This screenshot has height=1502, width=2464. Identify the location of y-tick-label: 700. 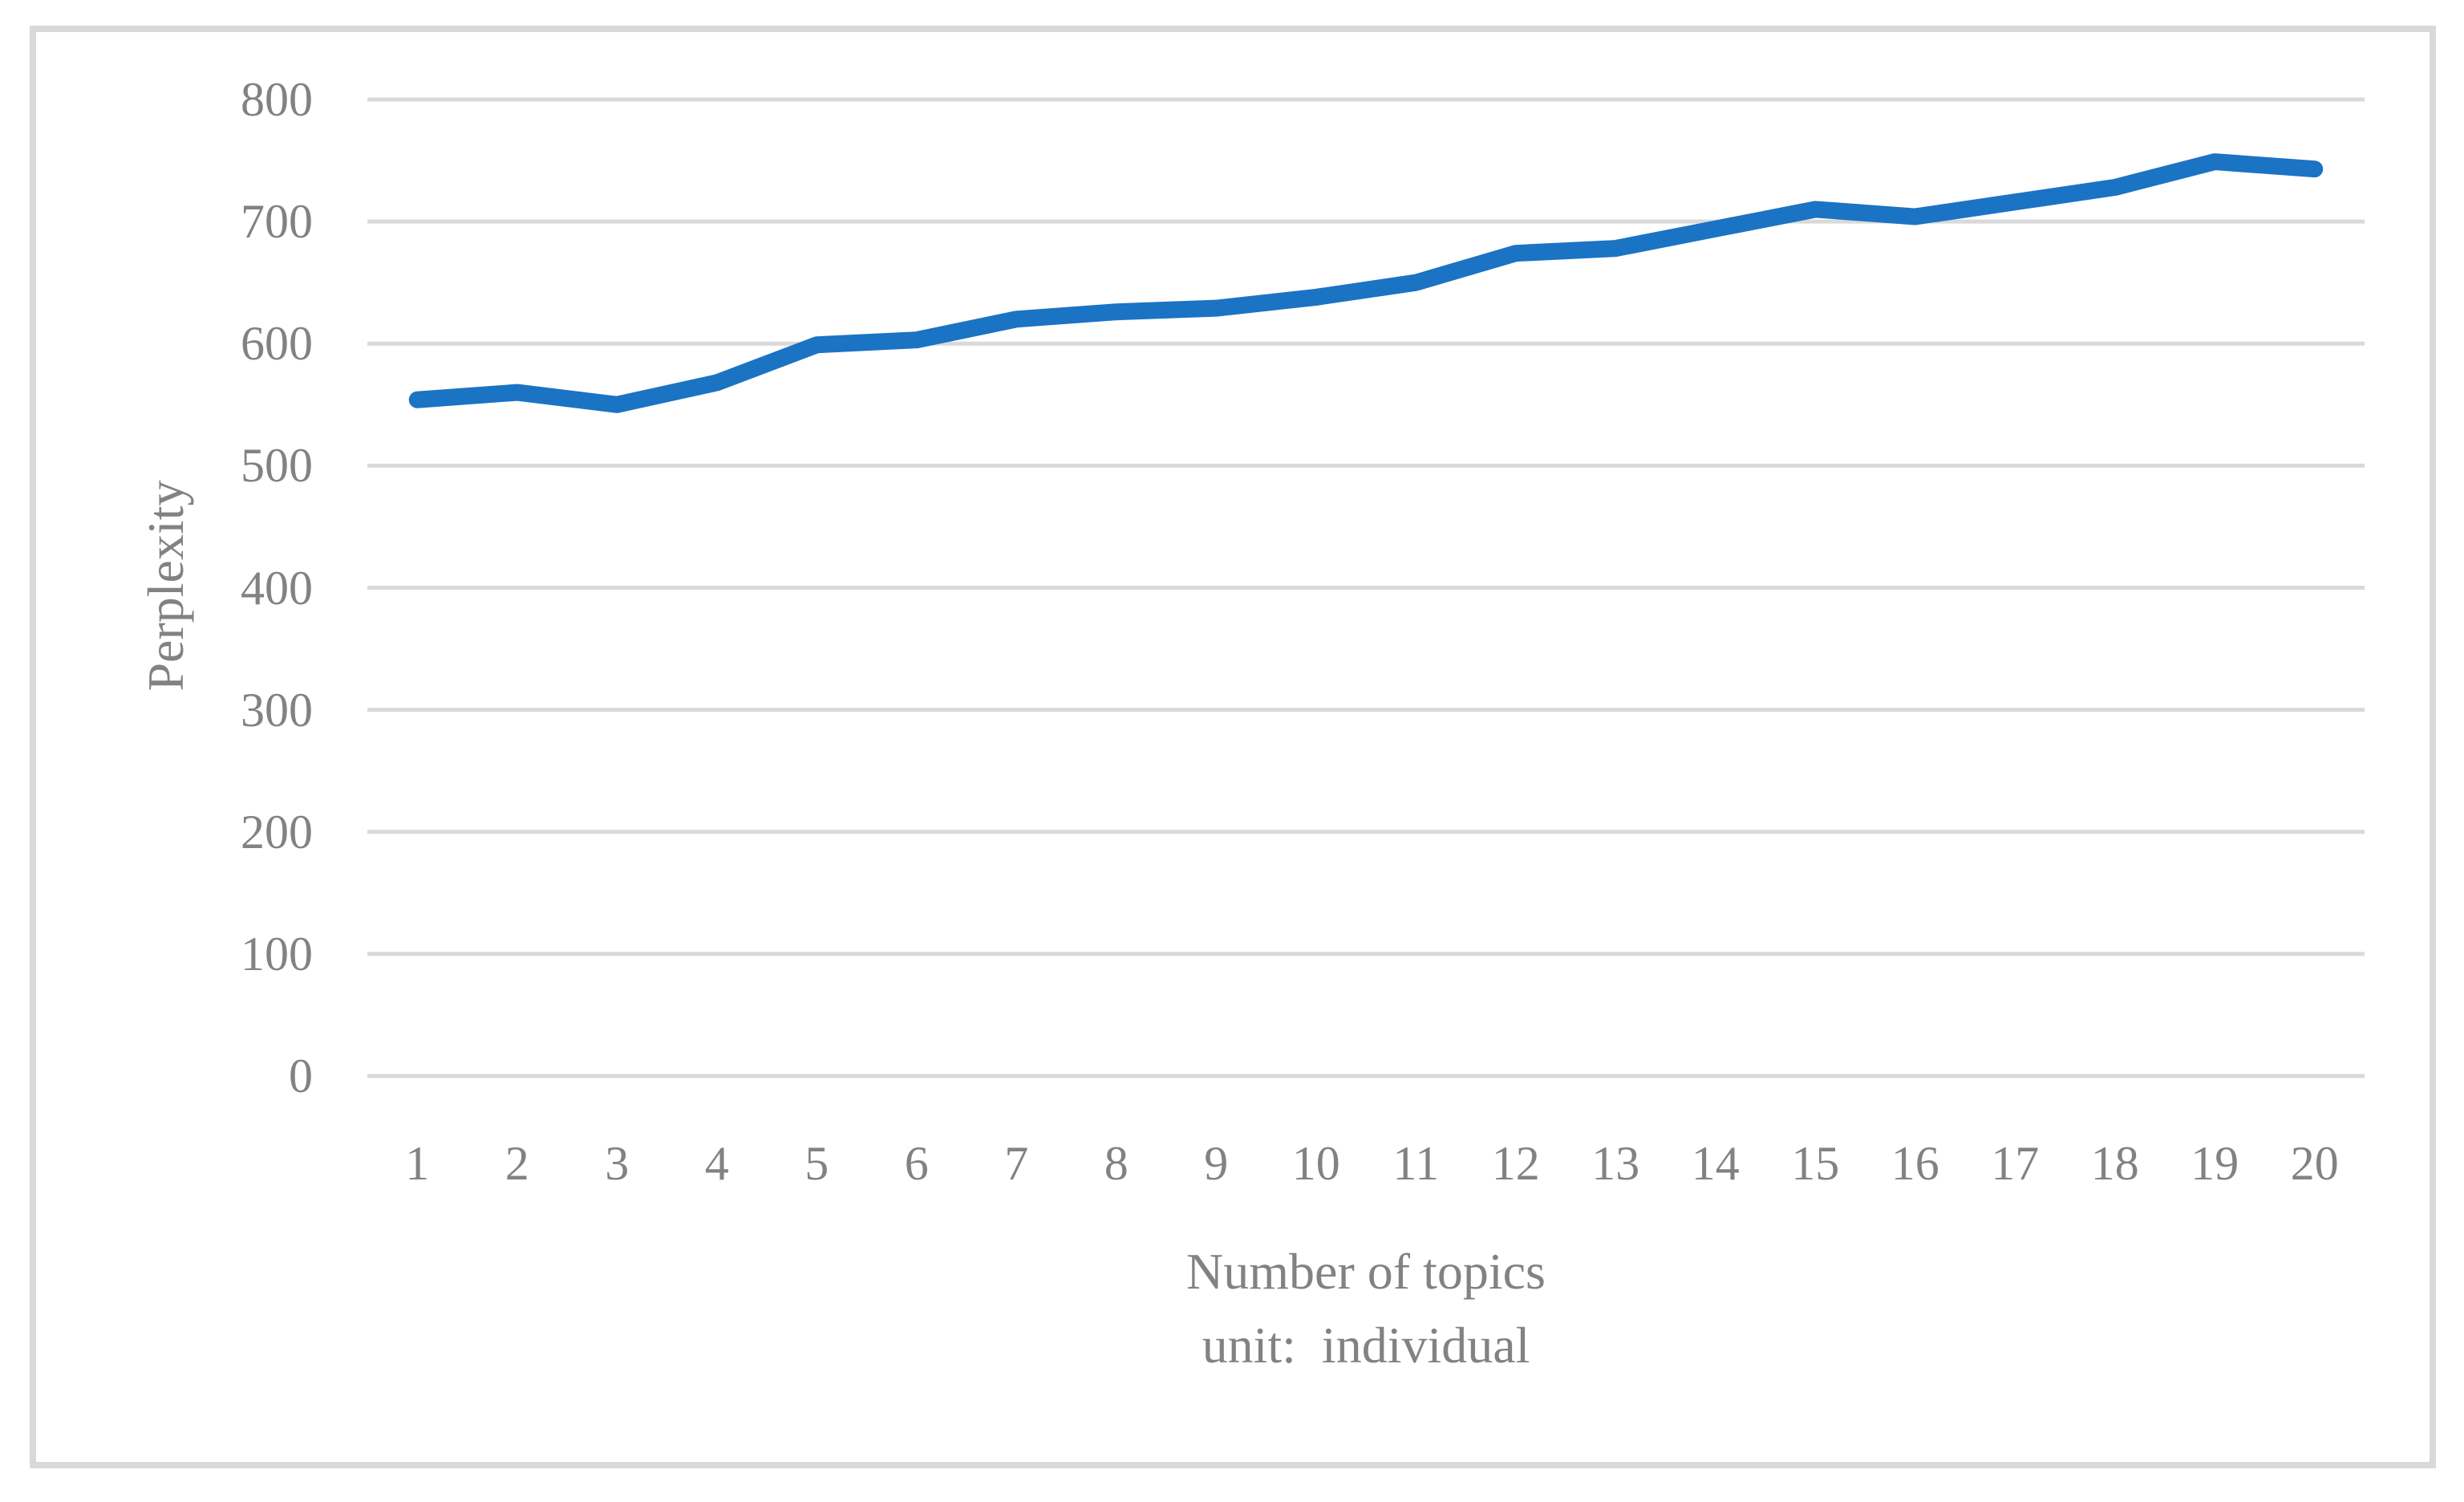
(277, 222).